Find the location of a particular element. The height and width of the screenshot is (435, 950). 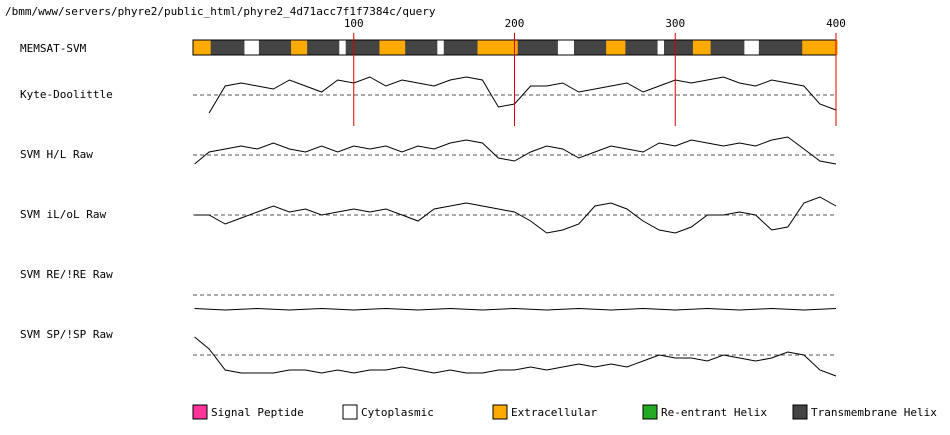

series-label: SVM SP/!SP Raw is located at coordinates (66, 334).